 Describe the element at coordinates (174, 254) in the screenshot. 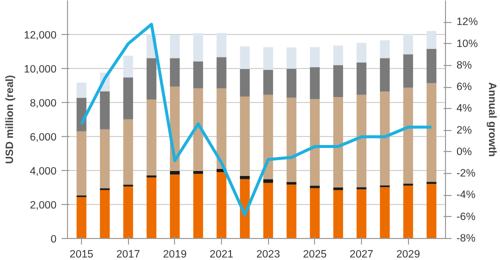

I see `x-tick-label: 2019` at that location.